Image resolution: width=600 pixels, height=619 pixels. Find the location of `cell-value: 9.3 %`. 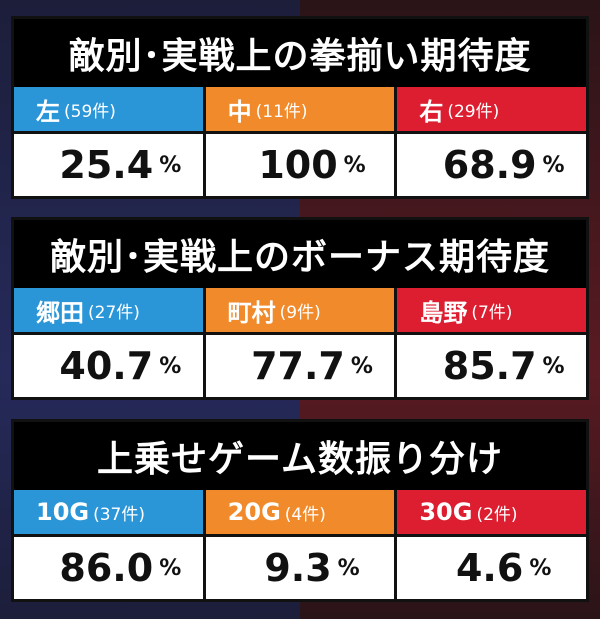

cell-value: 9.3 % is located at coordinates (300, 568).